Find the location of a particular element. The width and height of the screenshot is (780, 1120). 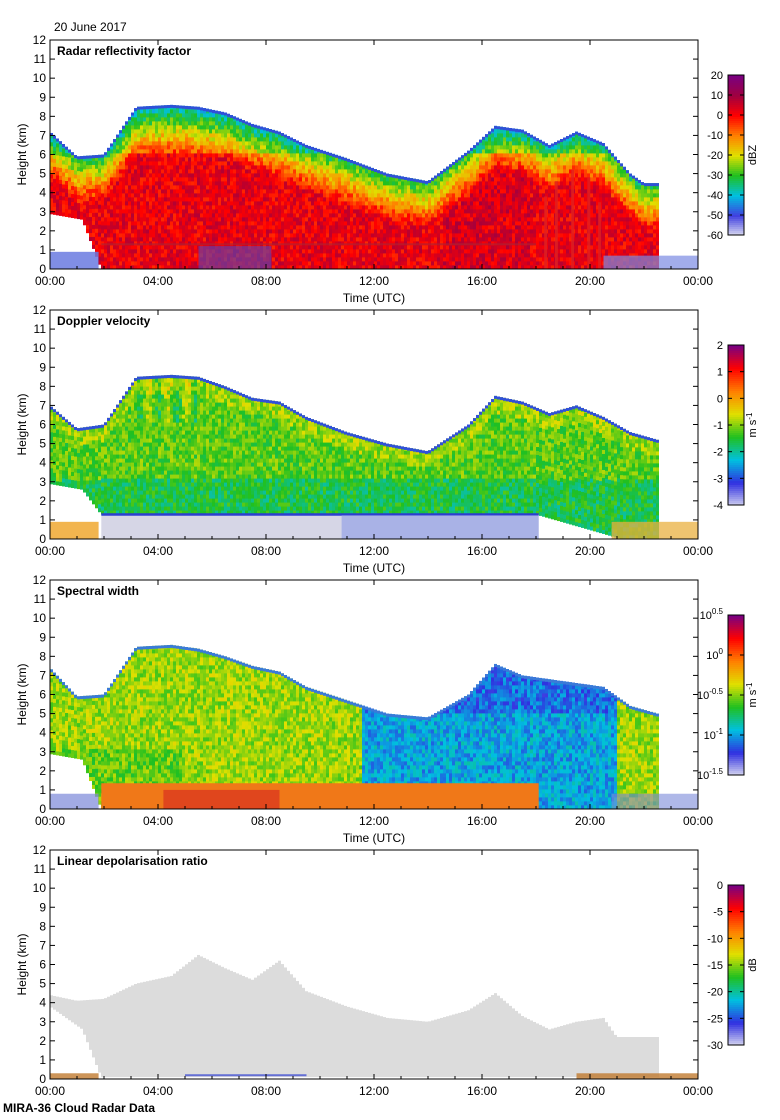

y-tick-label: 9 is located at coordinates (42, 907).